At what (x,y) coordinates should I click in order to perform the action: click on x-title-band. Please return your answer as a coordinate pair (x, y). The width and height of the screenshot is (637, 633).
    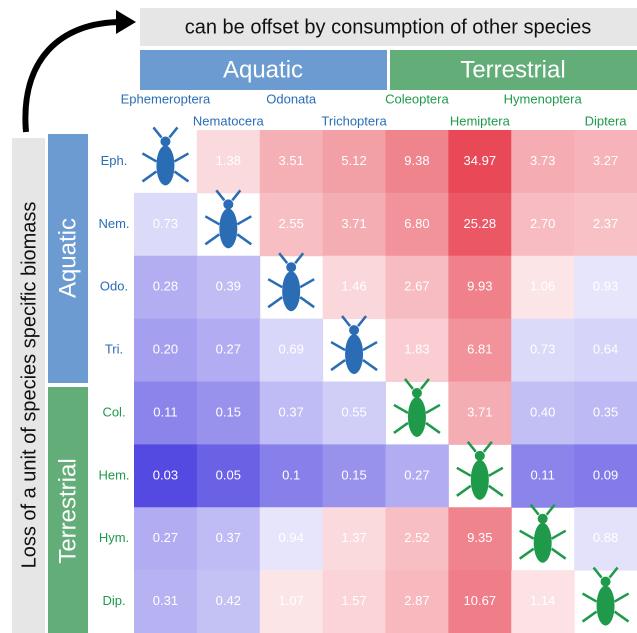
    Looking at the image, I should click on (388, 27).